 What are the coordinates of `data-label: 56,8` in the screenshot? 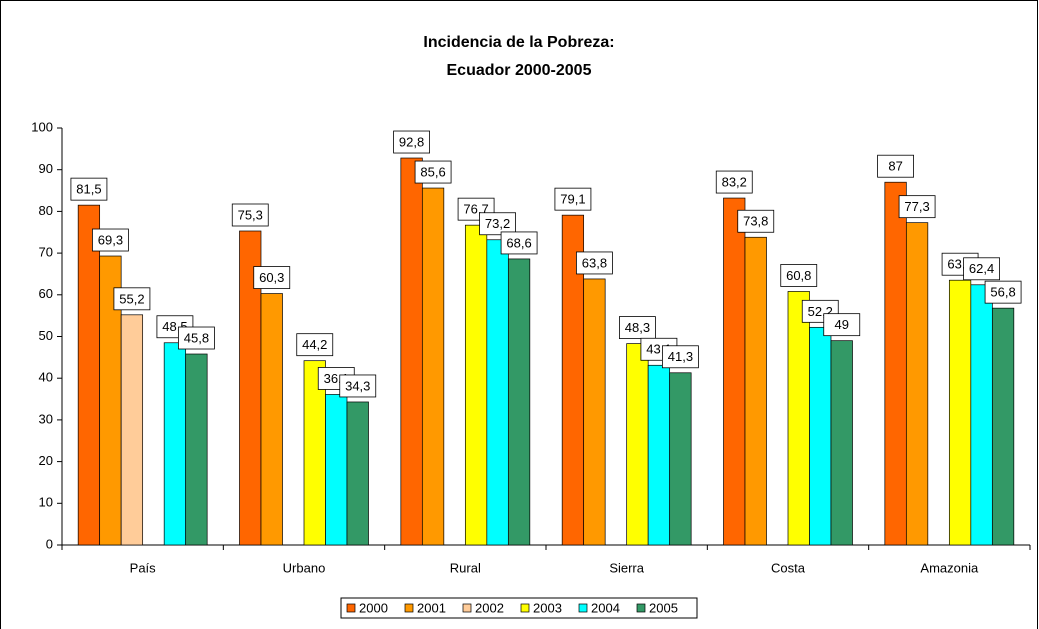 It's located at (1002, 292).